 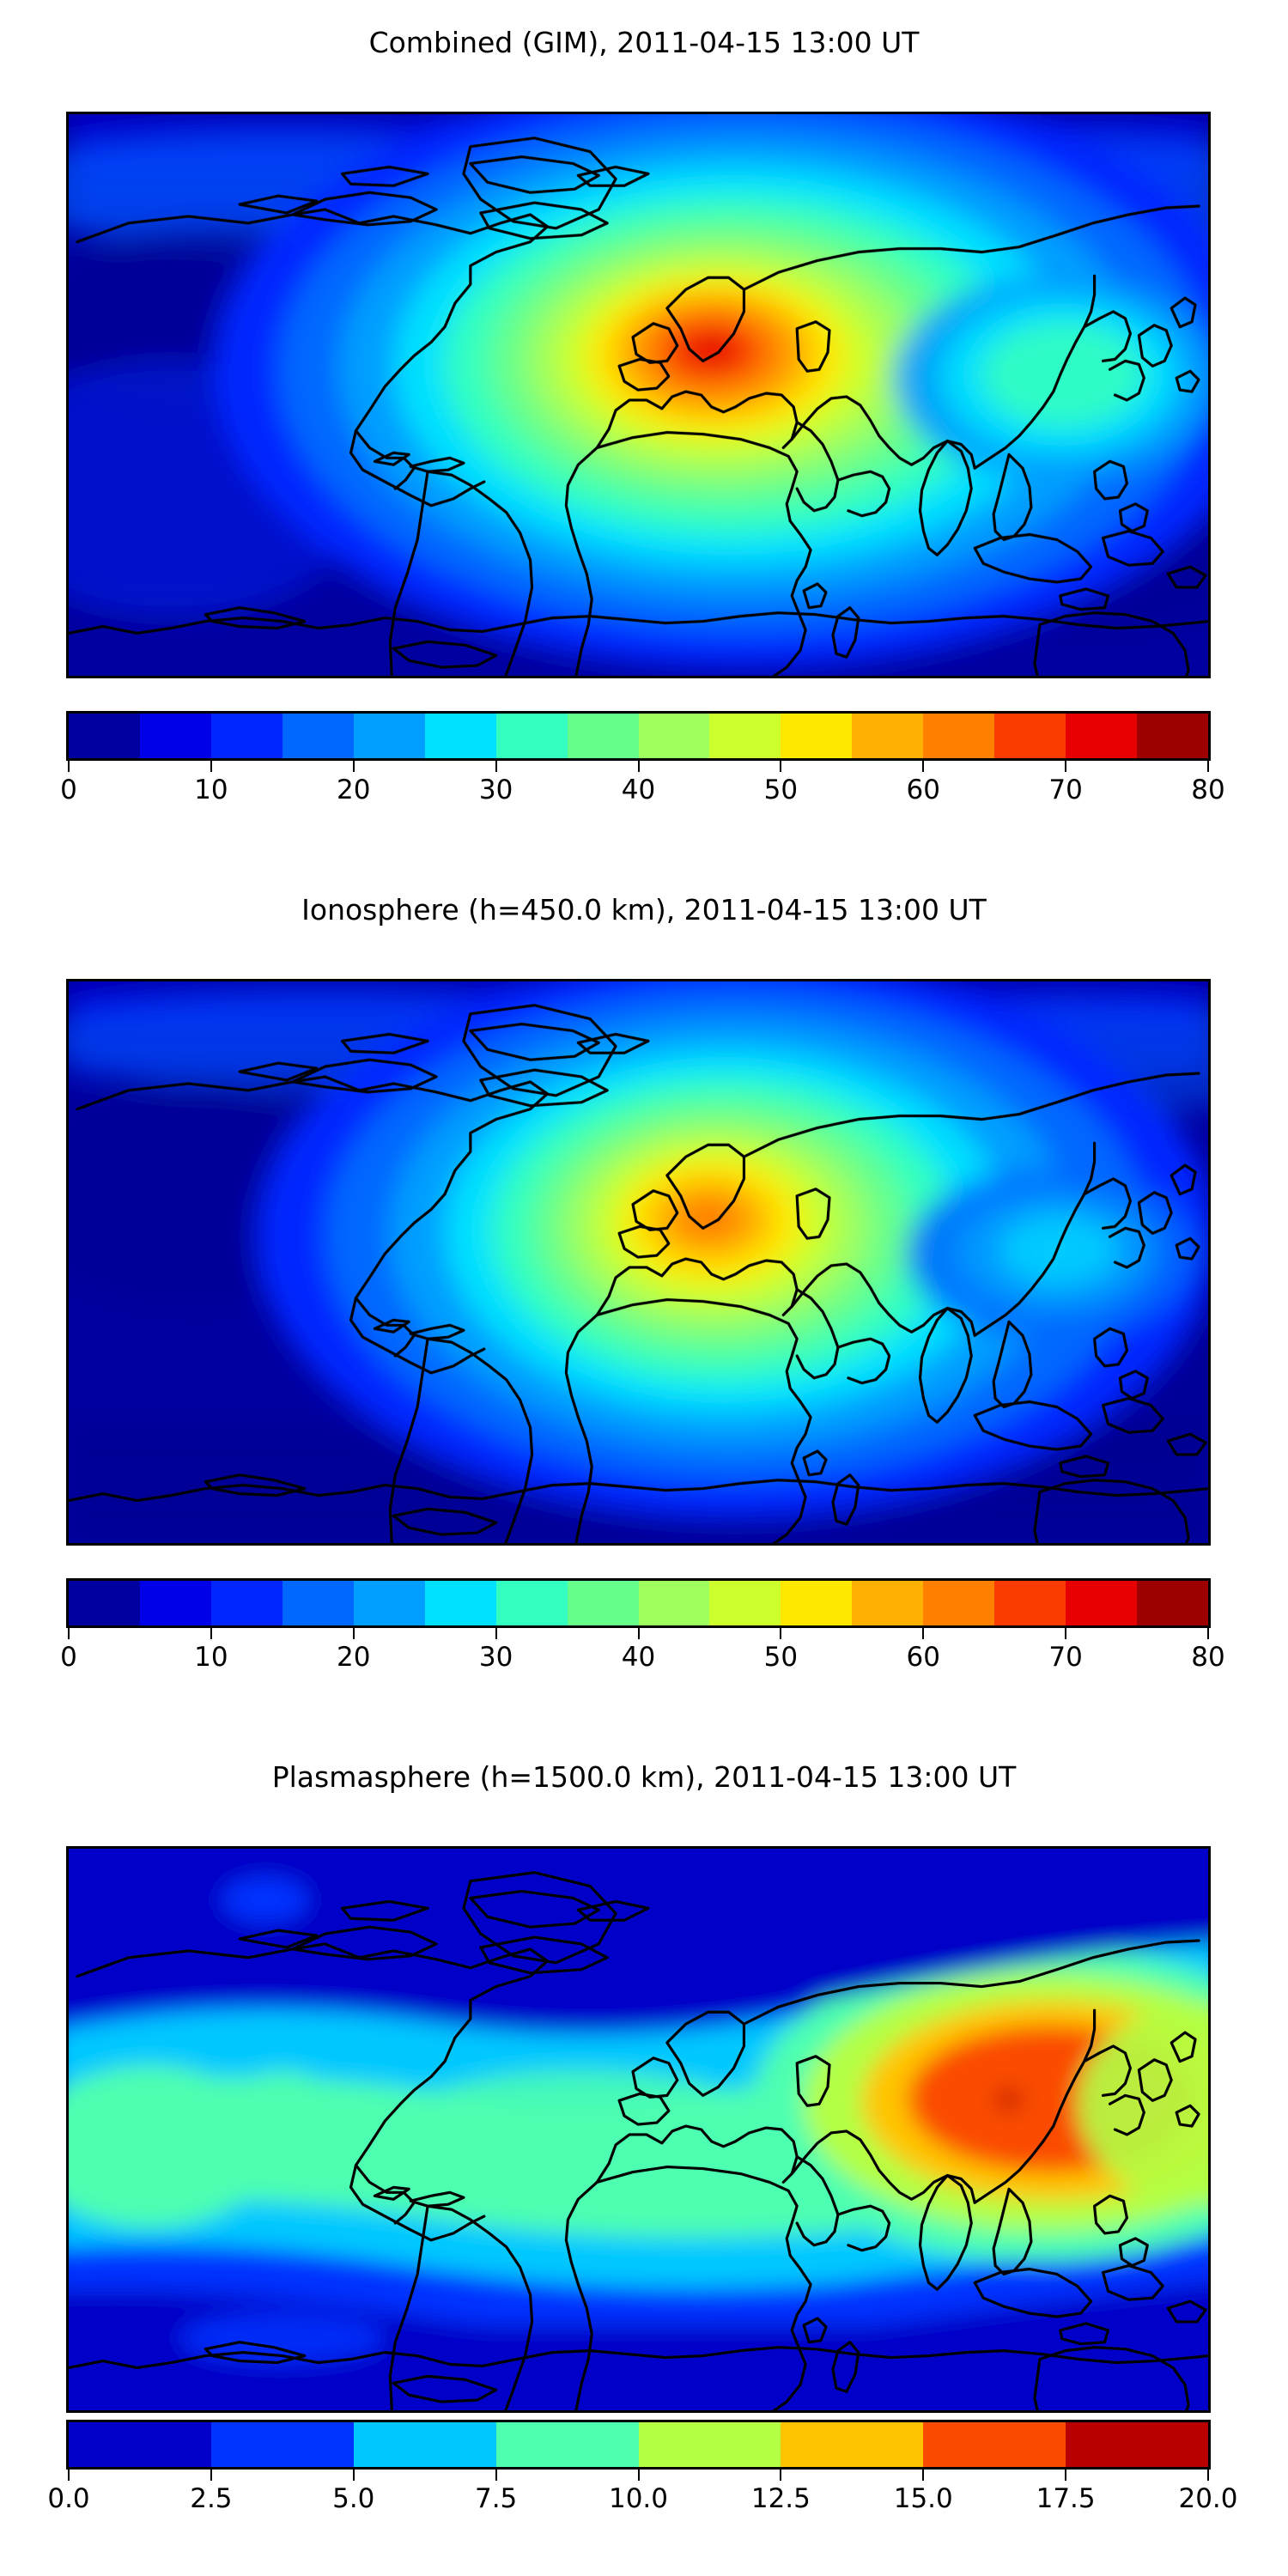 What do you see at coordinates (496, 790) in the screenshot?
I see `colorbar-tick-label: 30` at bounding box center [496, 790].